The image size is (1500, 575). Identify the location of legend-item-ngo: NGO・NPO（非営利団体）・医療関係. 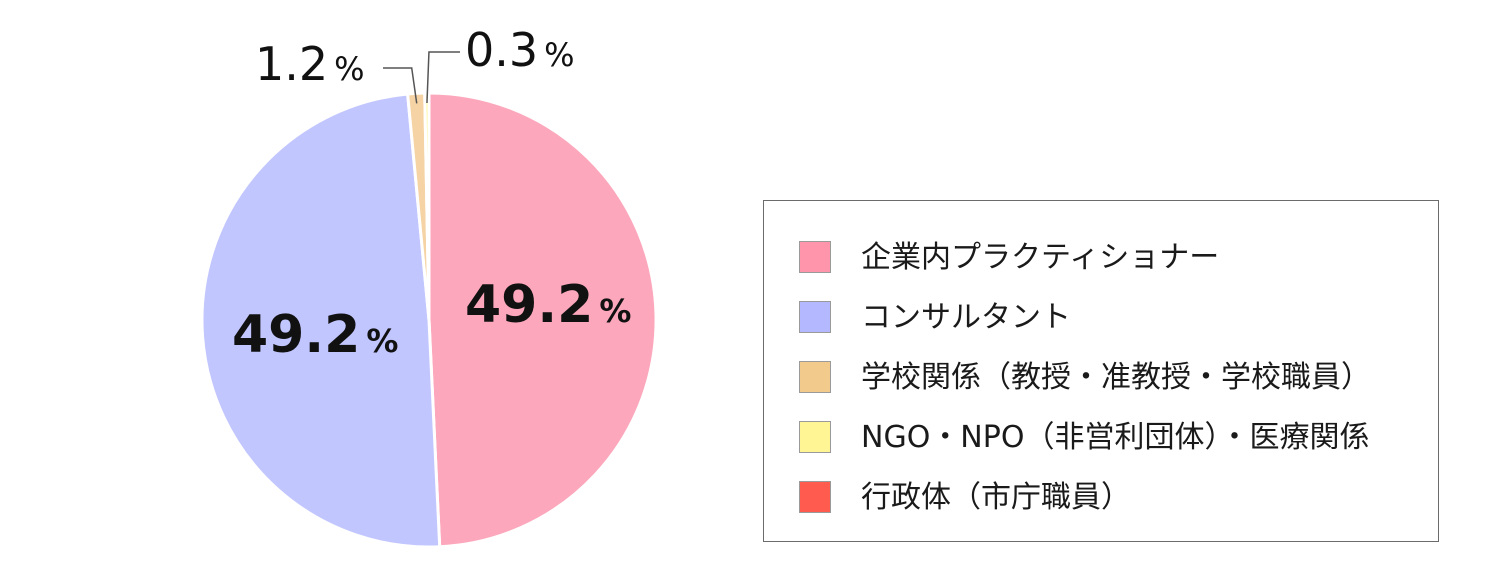
(1101, 438).